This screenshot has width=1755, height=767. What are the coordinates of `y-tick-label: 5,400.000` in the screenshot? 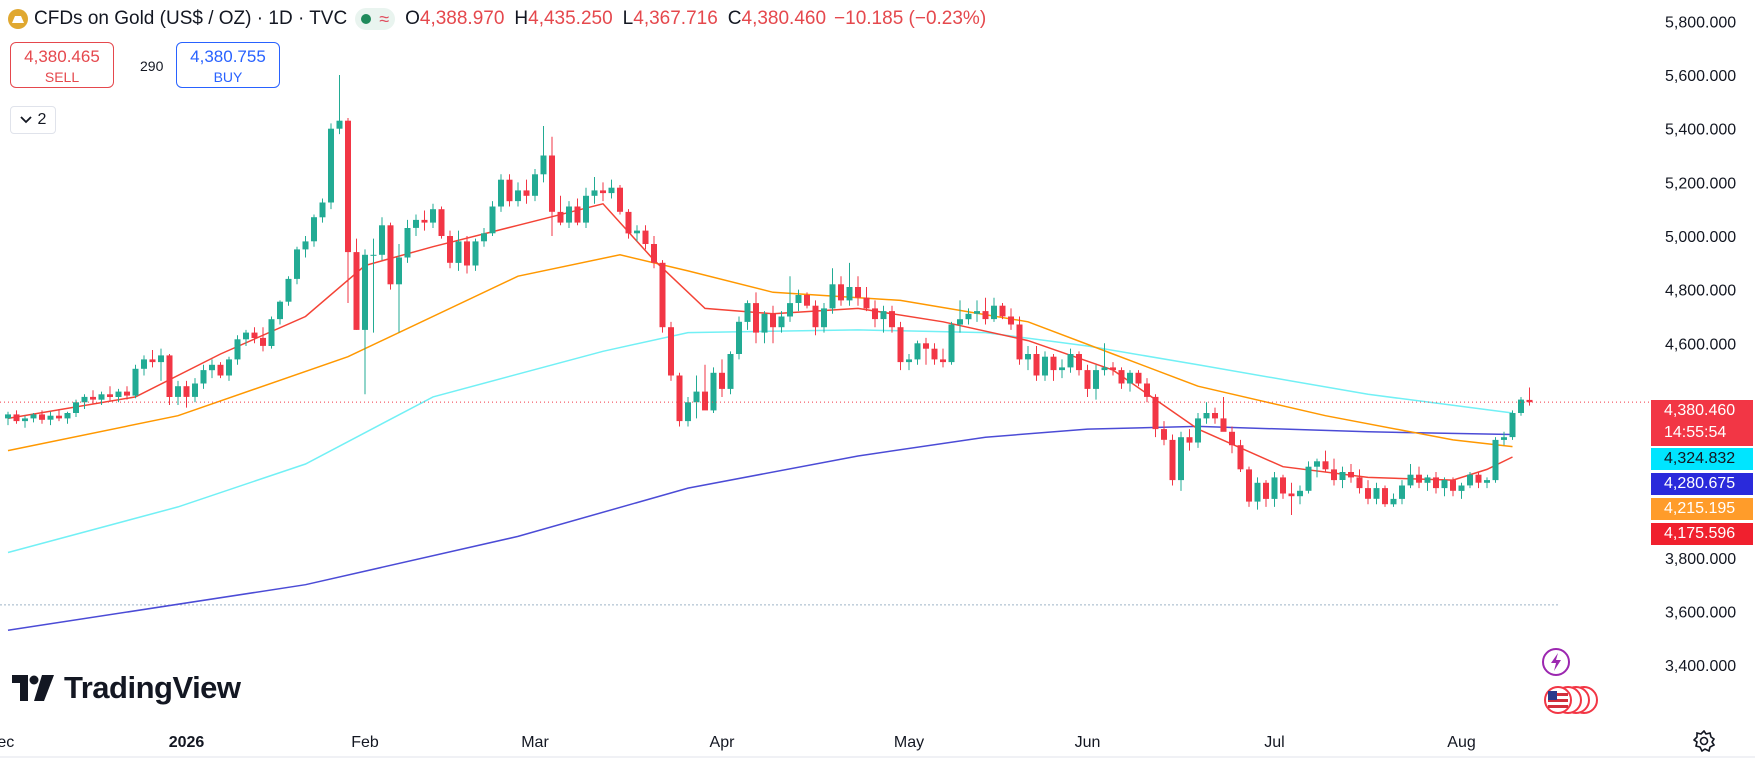 It's located at (1700, 130).